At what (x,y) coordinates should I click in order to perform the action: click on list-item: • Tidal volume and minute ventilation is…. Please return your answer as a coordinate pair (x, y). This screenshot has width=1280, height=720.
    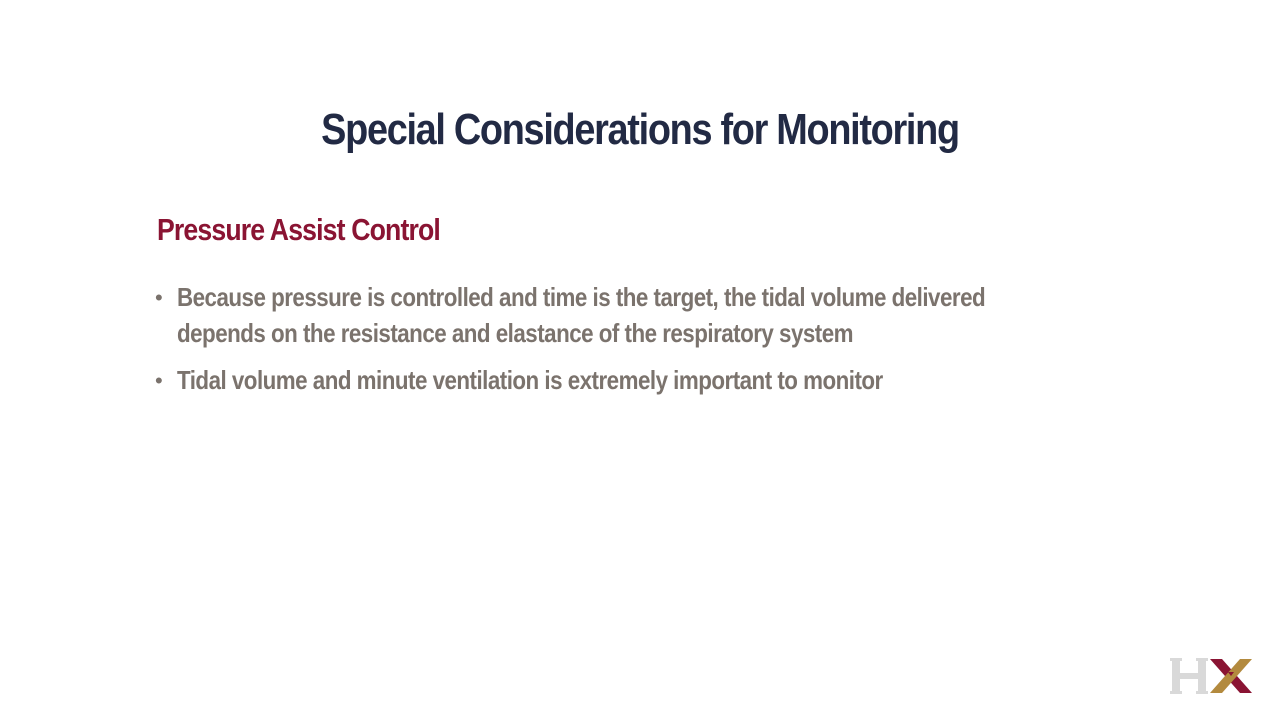
    Looking at the image, I should click on (685, 381).